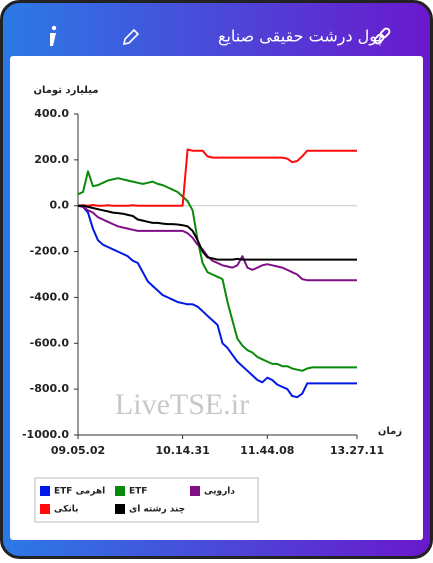 Image resolution: width=433 pixels, height=563 pixels. I want to click on edit-icon, so click(131, 37).